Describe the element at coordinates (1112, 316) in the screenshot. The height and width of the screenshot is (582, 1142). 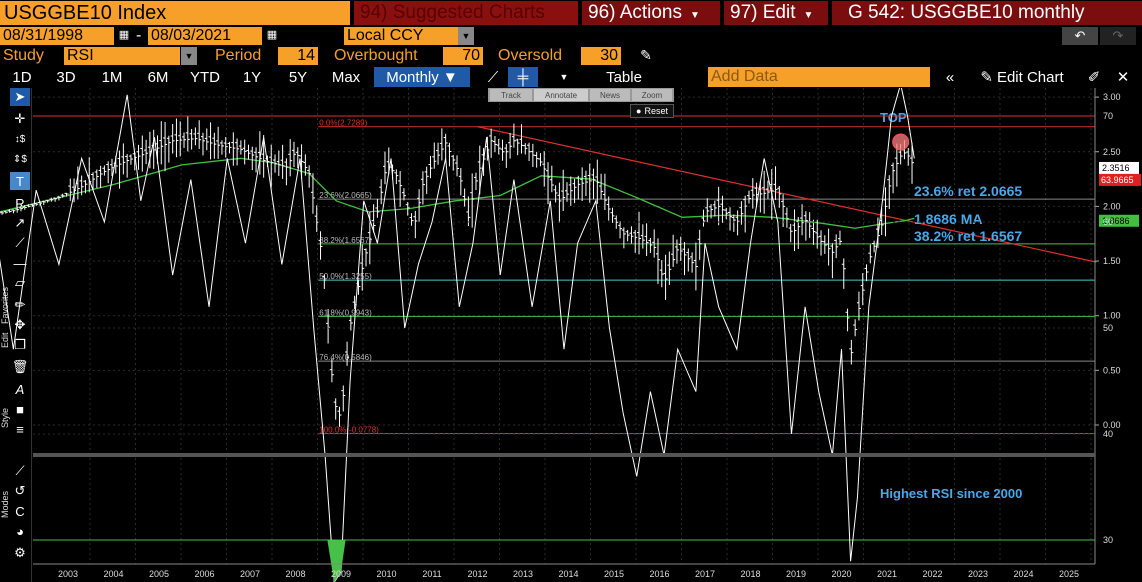
I see `y-tick-label: 1.00` at that location.